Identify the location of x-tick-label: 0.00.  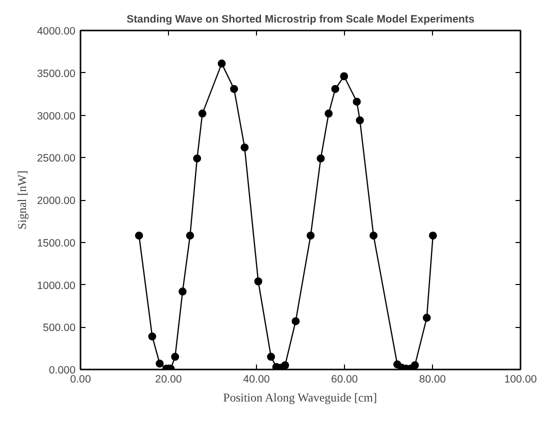
(80, 380).